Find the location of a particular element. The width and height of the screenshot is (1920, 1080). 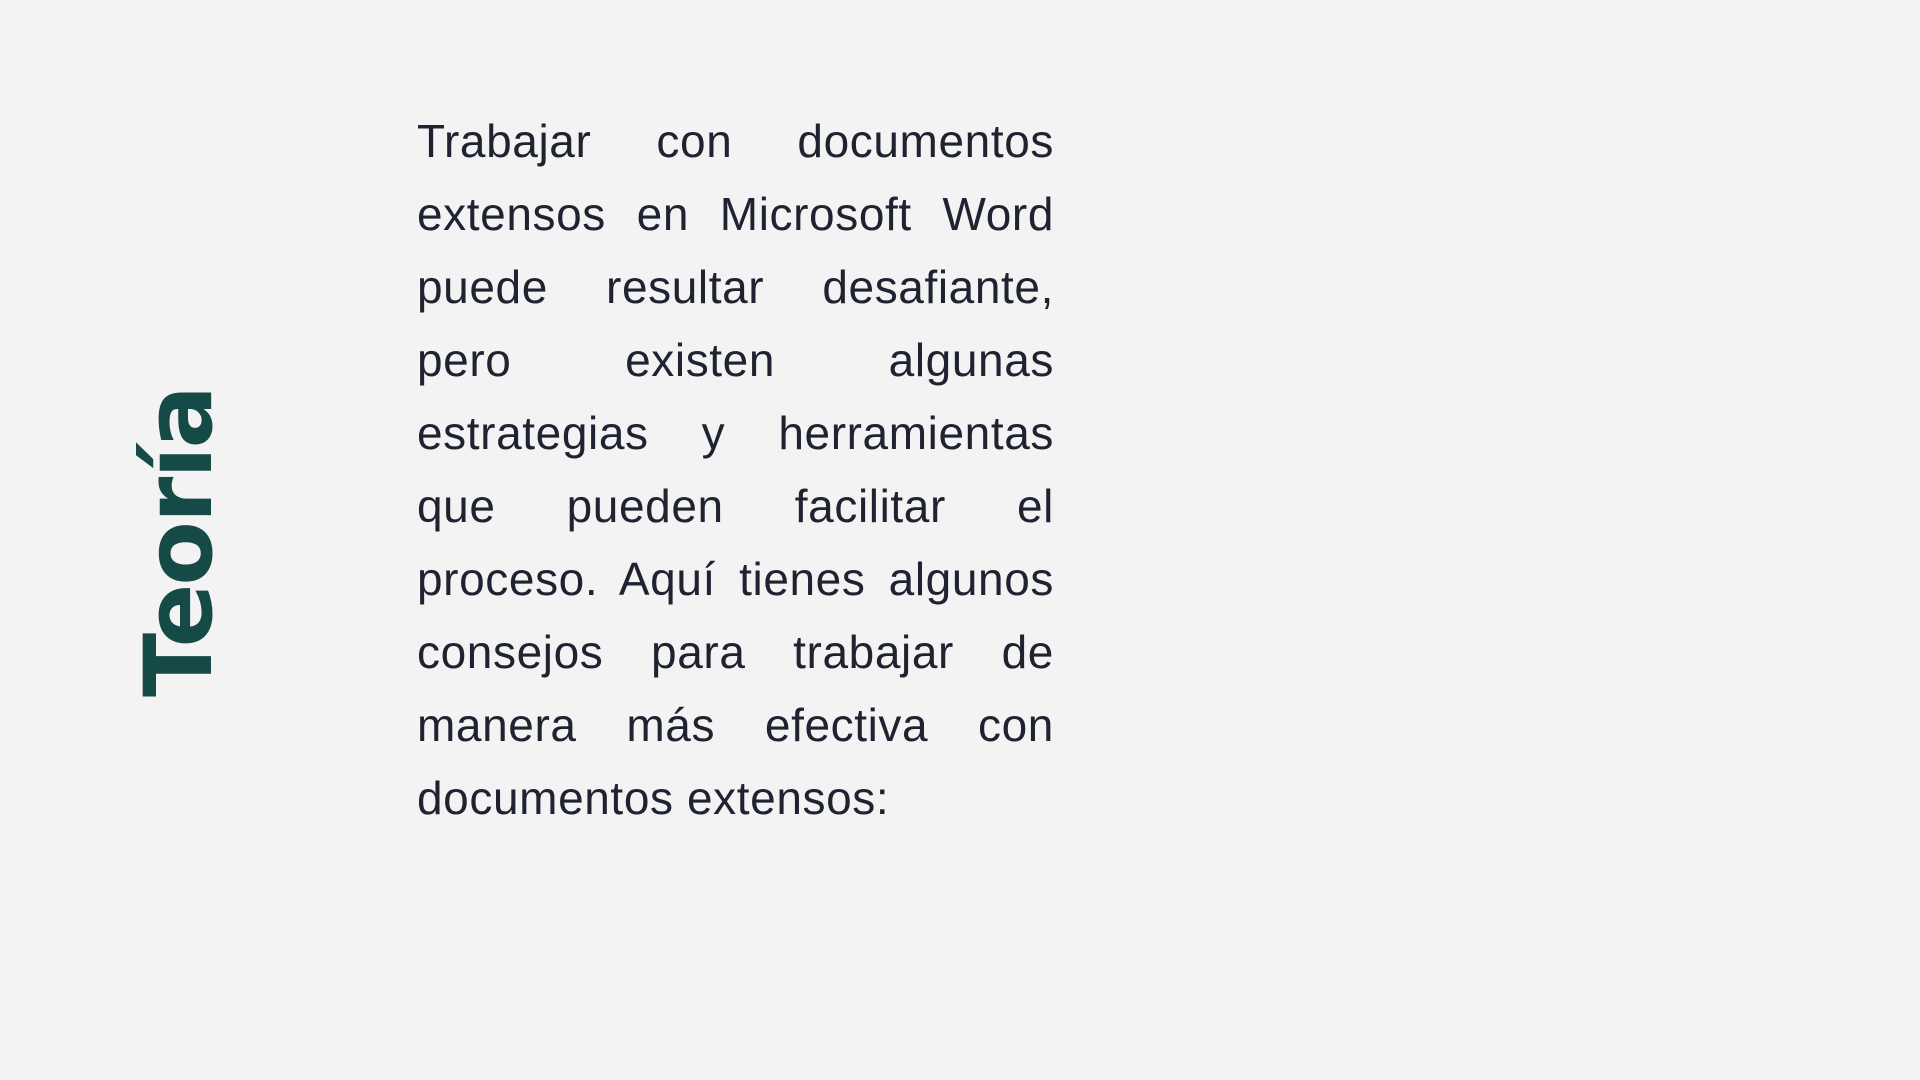

section-title-text: Teoría is located at coordinates (180, 542).